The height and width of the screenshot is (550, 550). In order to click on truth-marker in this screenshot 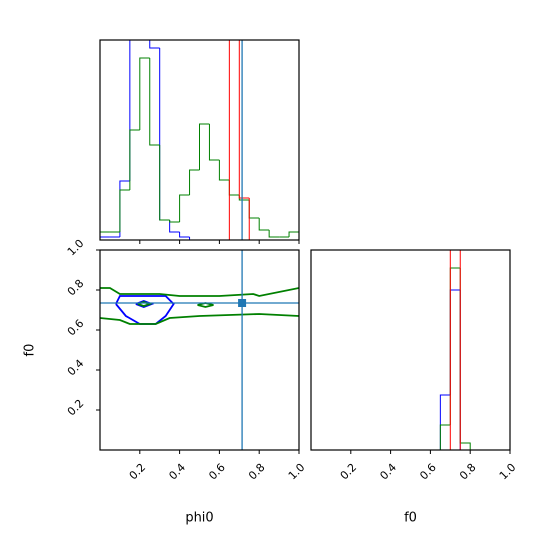, I will do `click(242, 303)`.